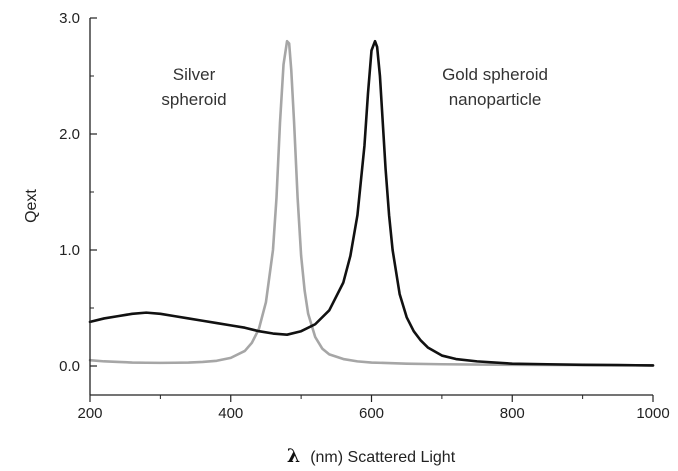 This screenshot has width=678, height=471. I want to click on y-tick-label: 3.0, so click(69, 18).